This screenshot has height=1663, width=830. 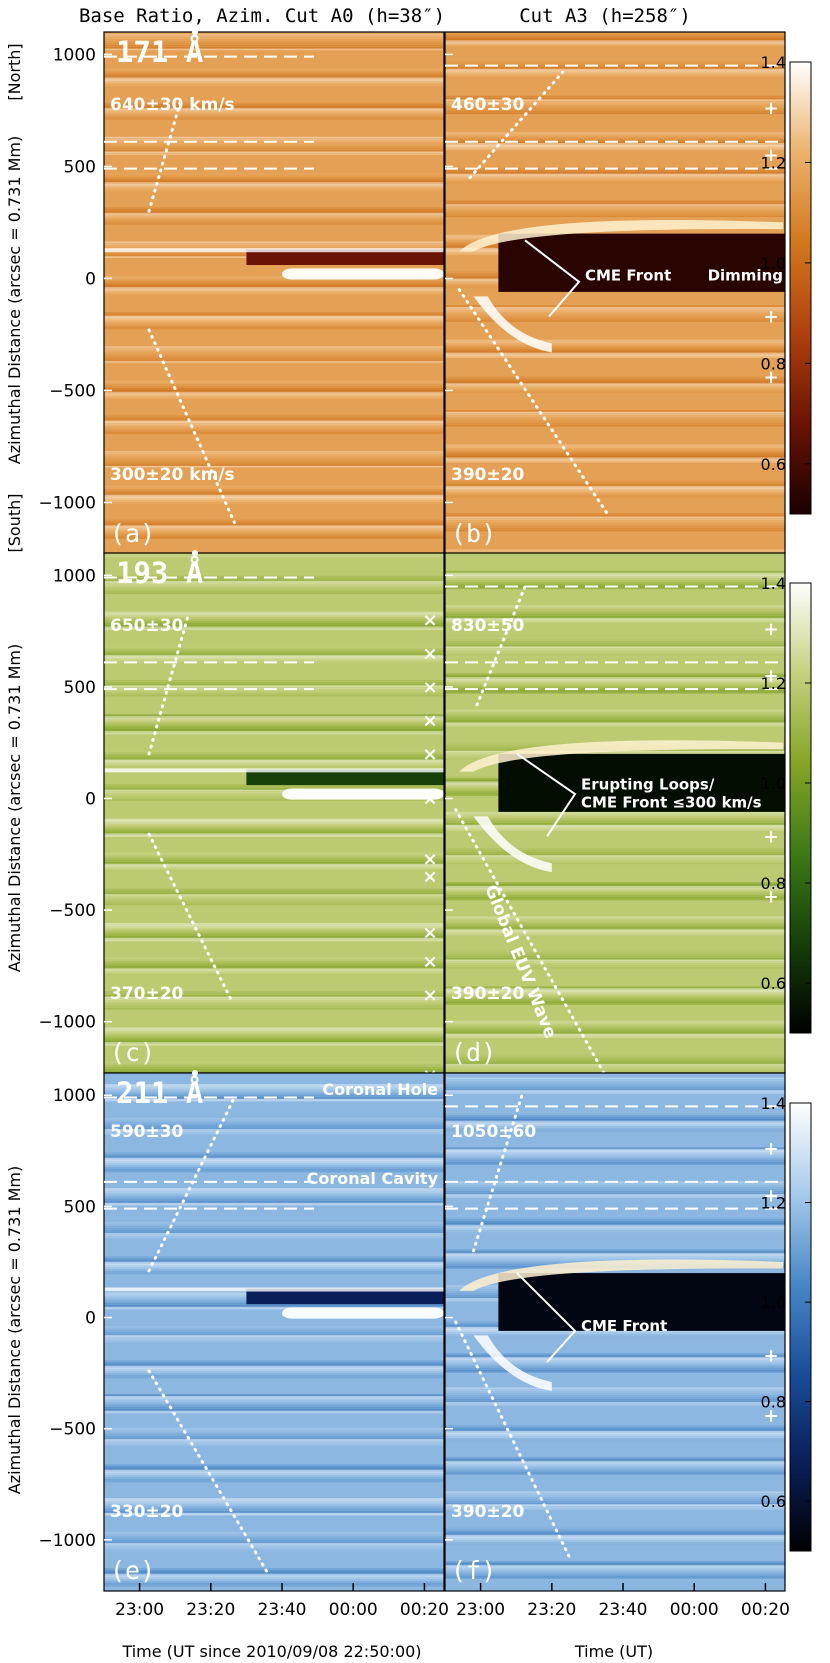 I want to click on annotation-arrow, so click(x=552, y=278).